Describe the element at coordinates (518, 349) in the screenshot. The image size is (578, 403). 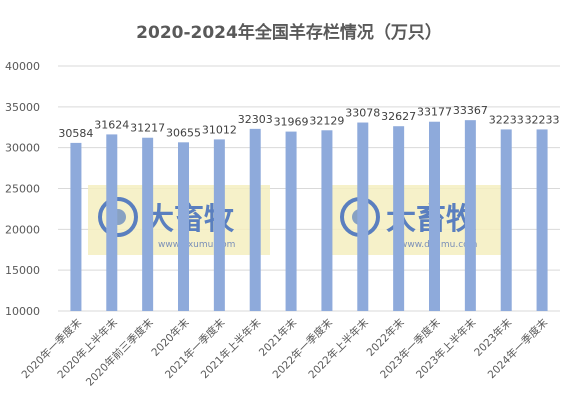
I see `x-tick-label: 2024年一季度末` at that location.